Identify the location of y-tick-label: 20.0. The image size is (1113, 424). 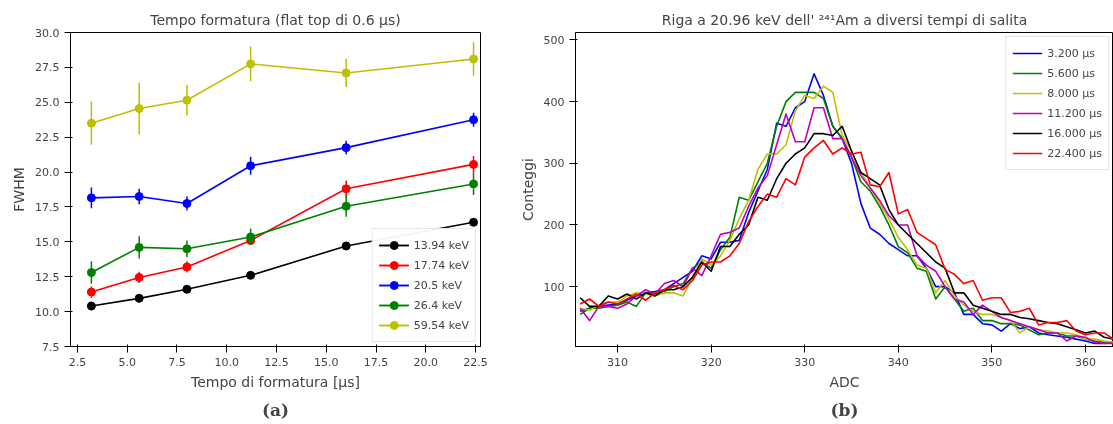
(47, 173).